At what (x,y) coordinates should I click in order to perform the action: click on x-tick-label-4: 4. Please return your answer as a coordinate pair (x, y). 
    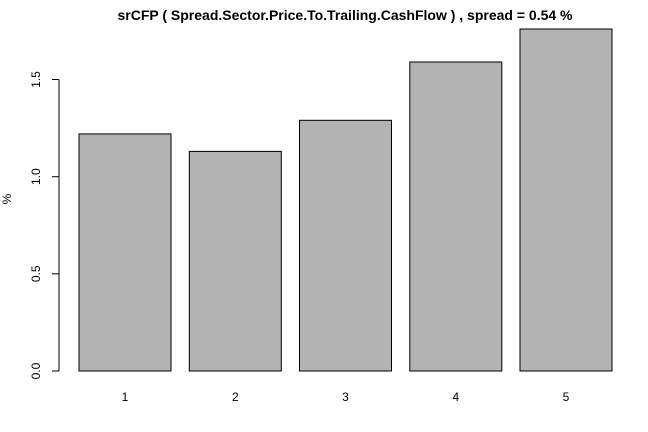
    Looking at the image, I should click on (455, 397).